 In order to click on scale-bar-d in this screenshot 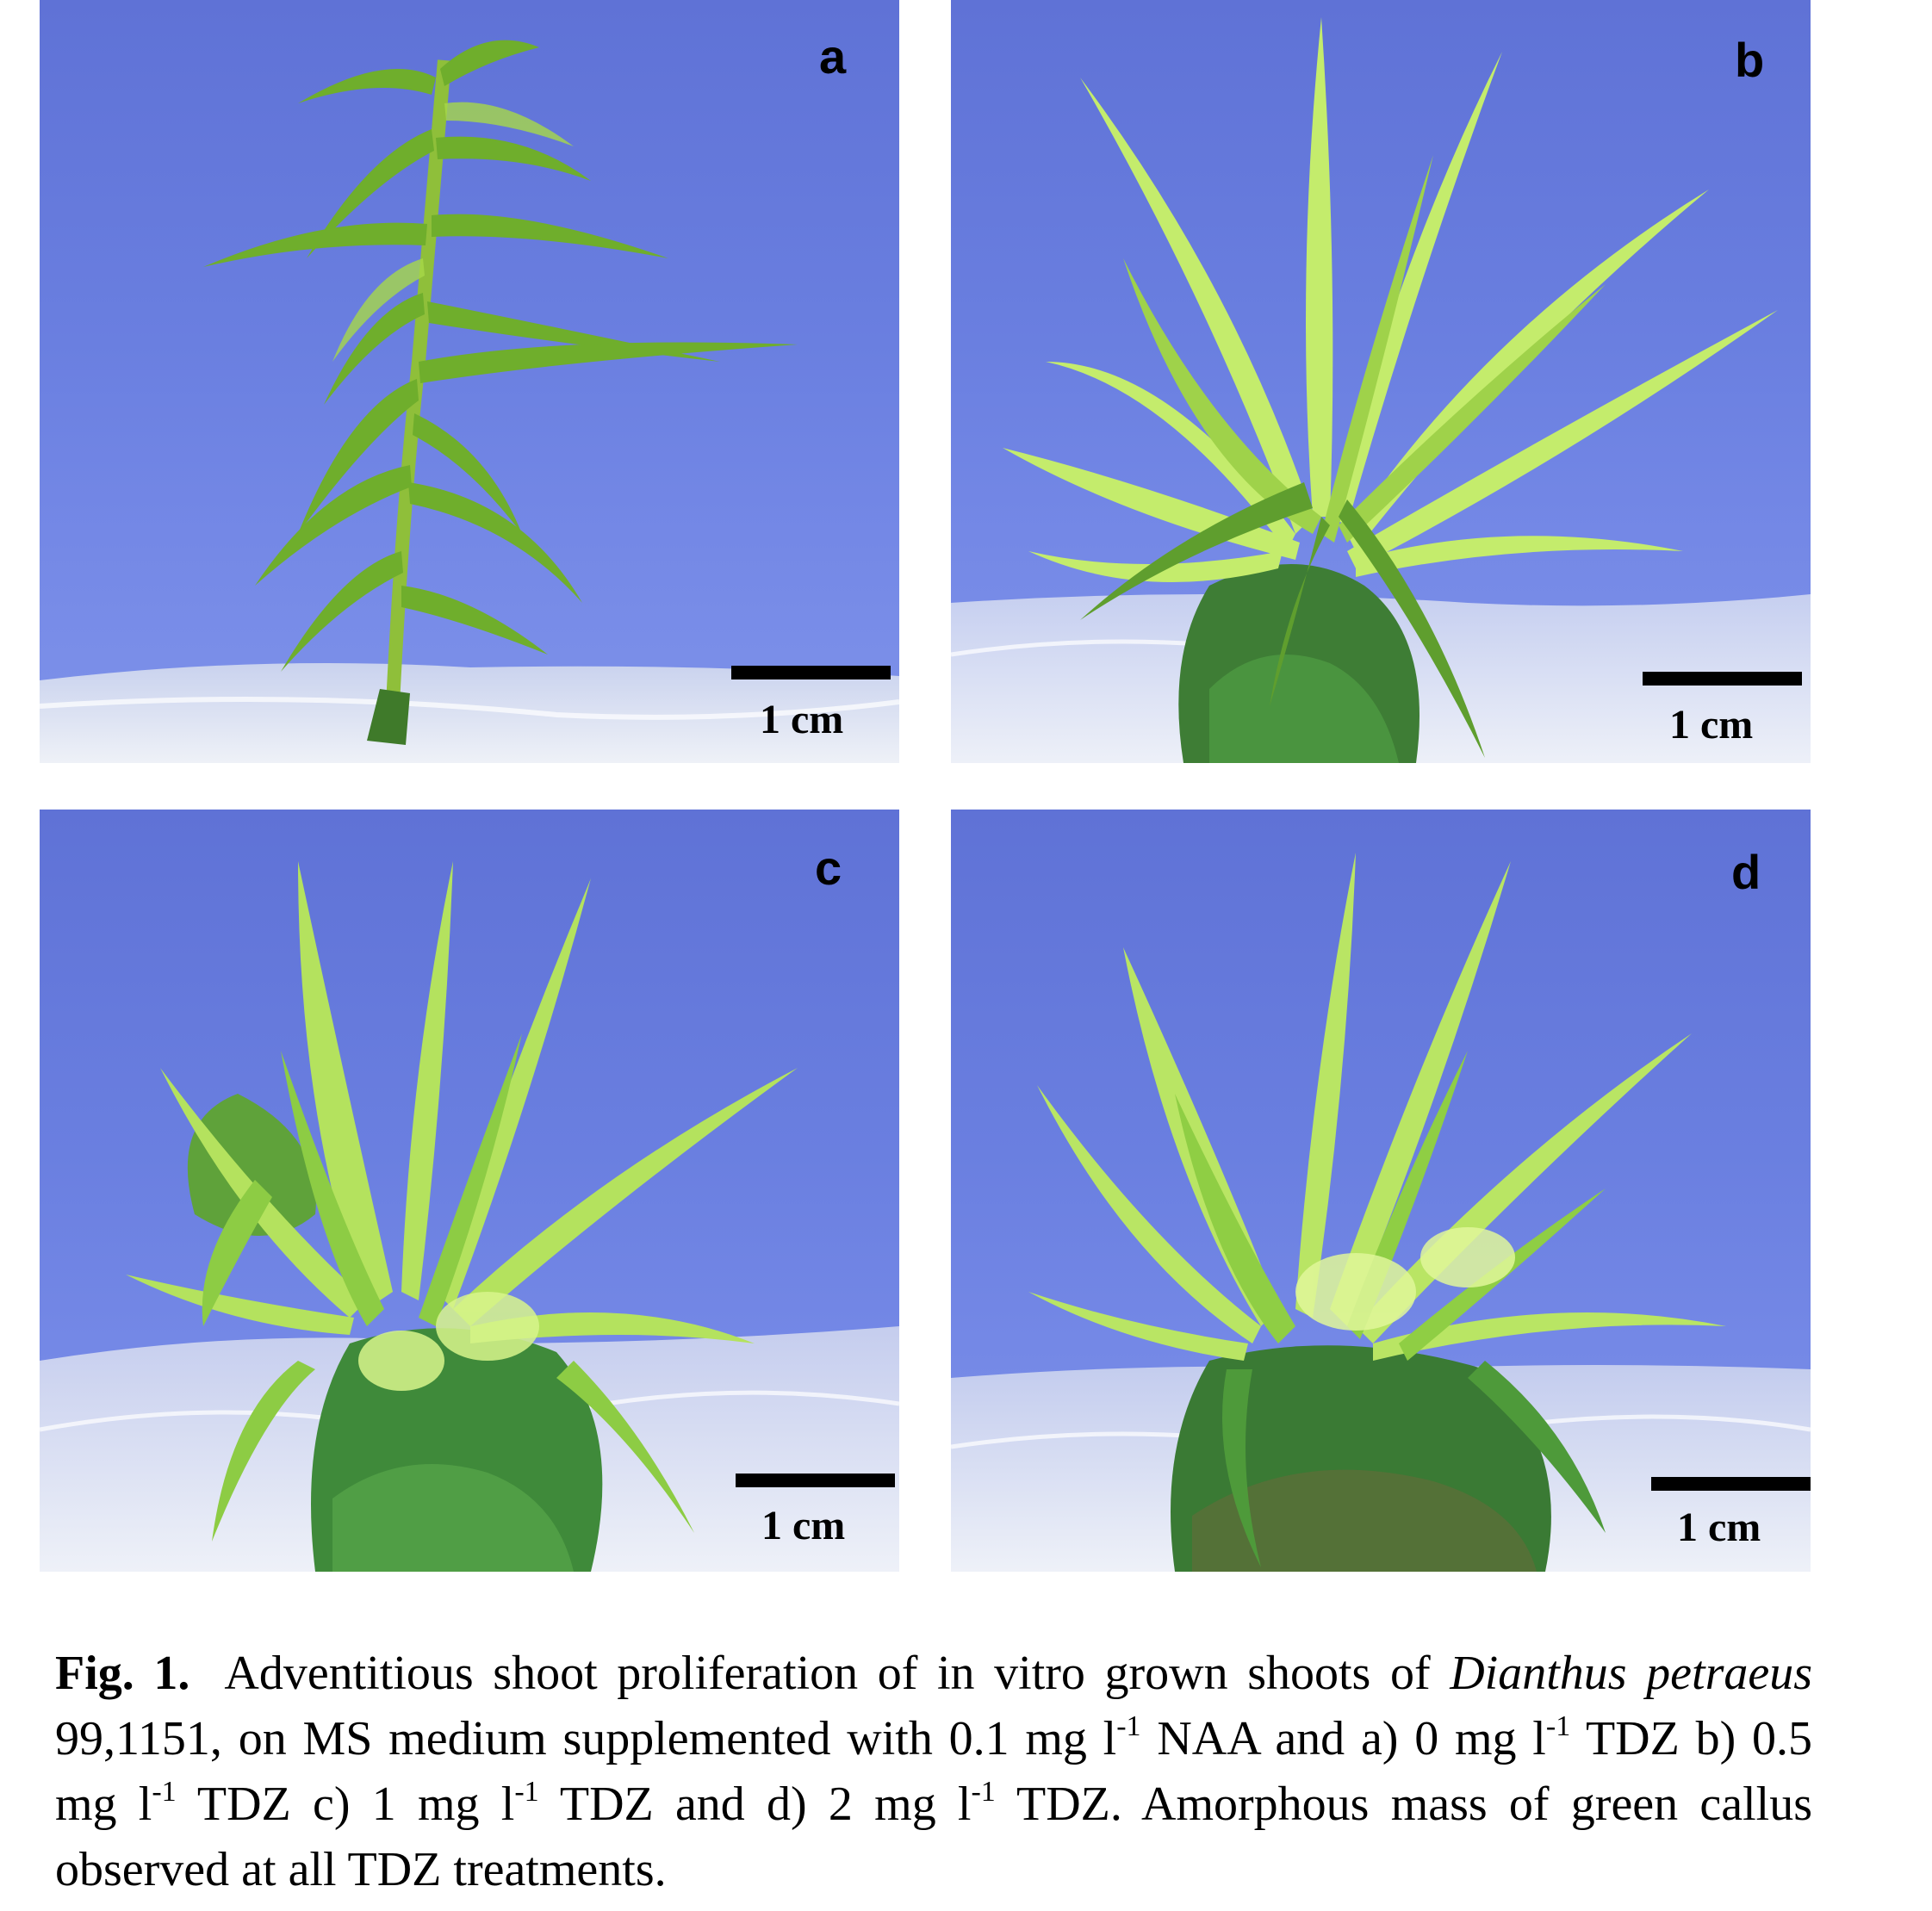, I will do `click(1731, 1484)`.